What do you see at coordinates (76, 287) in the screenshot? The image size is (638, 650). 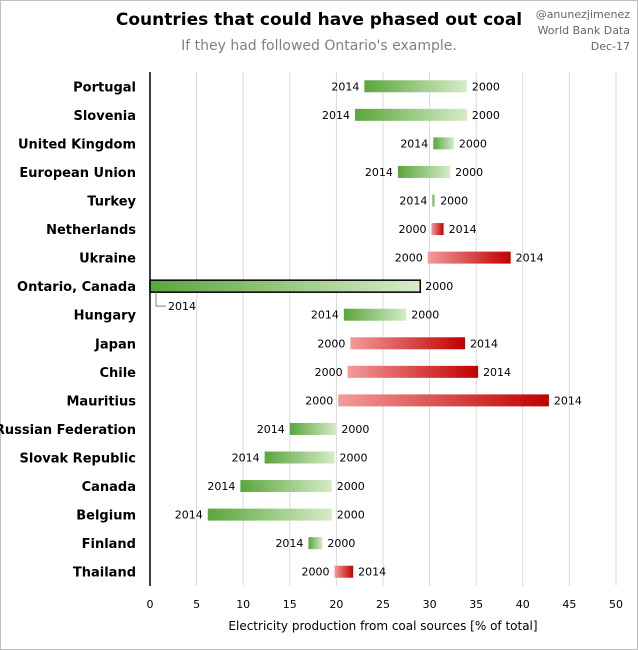 I see `category-label-ontario-canada: Ontario, Canada` at bounding box center [76, 287].